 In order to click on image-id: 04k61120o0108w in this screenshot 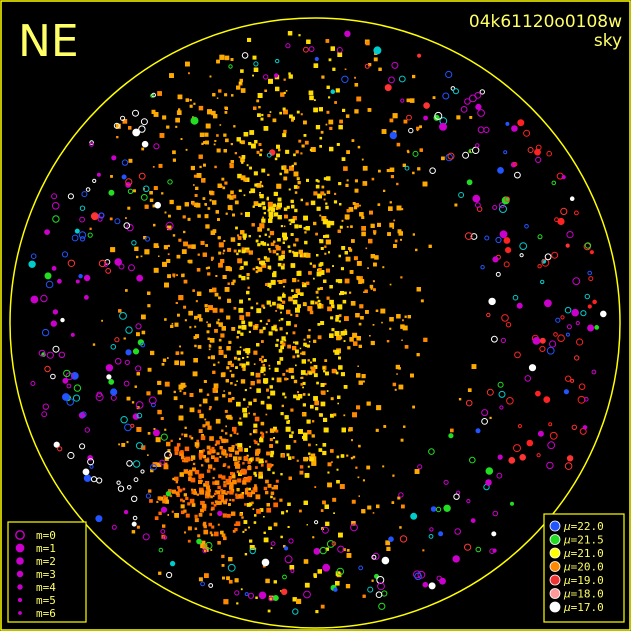, I will do `click(545, 22)`.